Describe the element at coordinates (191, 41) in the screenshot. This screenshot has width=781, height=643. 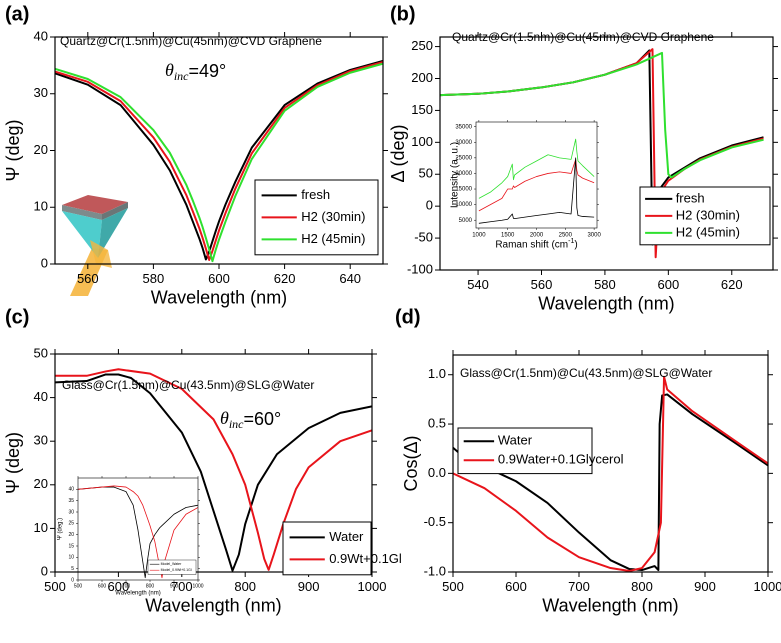
I see `annotation: Quartz@Cr(1.5nm)@Cu(45nm)@CVD Graphene` at that location.